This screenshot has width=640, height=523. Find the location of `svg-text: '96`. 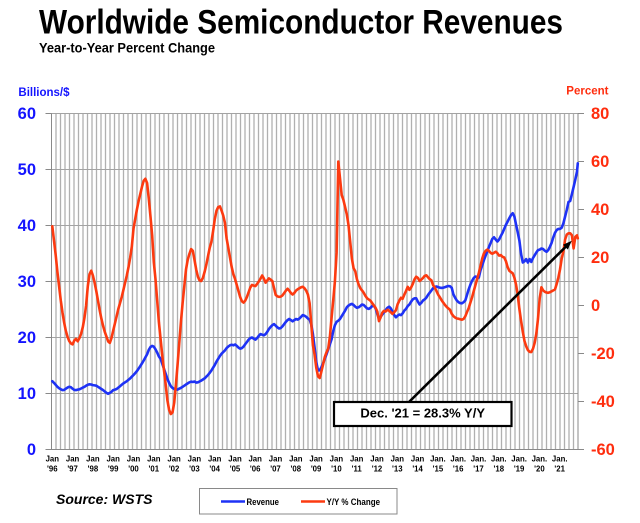

svg-text: '96 is located at coordinates (52, 469).